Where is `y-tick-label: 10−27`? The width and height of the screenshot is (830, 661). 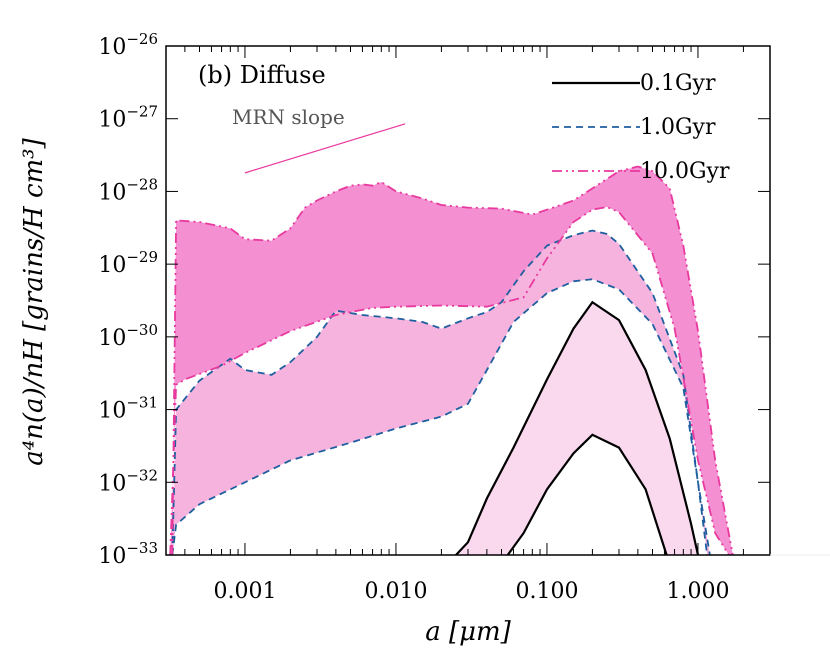
y-tick-label: 10−27 is located at coordinates (128, 118).